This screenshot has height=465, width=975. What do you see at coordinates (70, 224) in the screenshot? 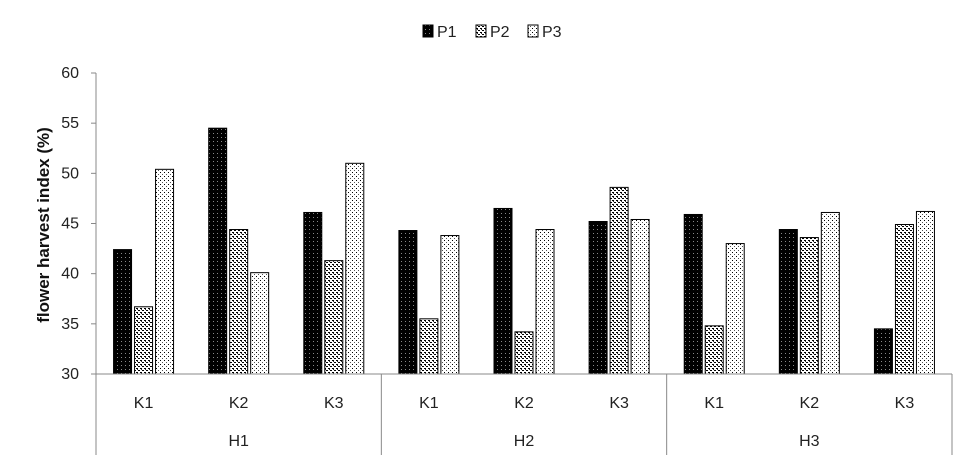
I see `y-tick-label: 45` at bounding box center [70, 224].